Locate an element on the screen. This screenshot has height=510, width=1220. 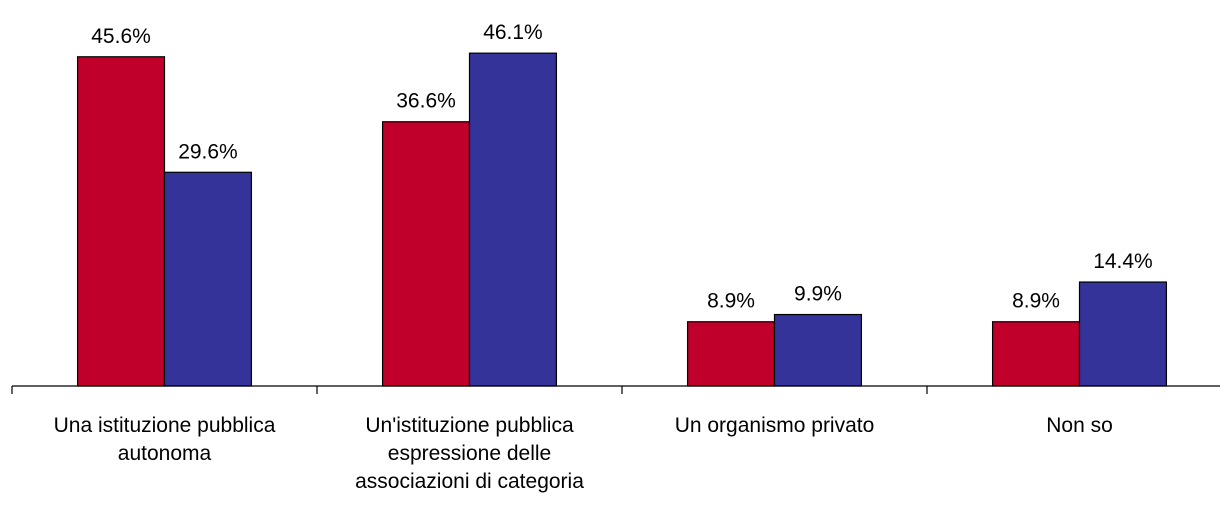
data-label: 36.6% is located at coordinates (426, 101).